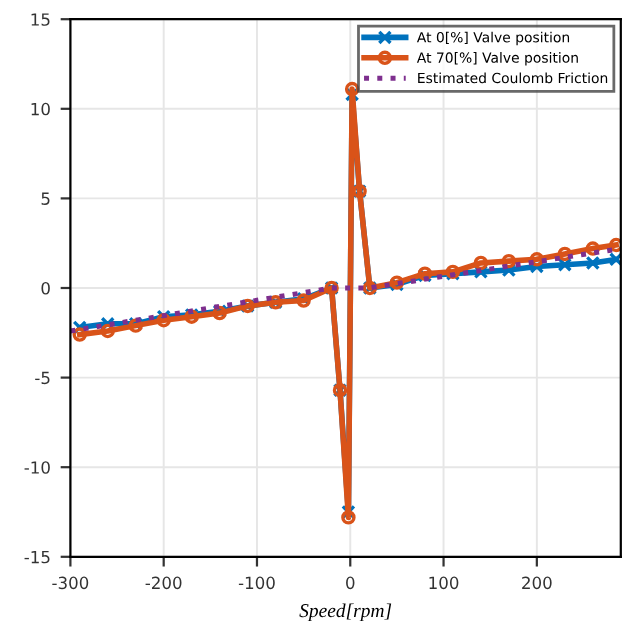  What do you see at coordinates (42, 378) in the screenshot?
I see `y-tick-label: -5` at bounding box center [42, 378].